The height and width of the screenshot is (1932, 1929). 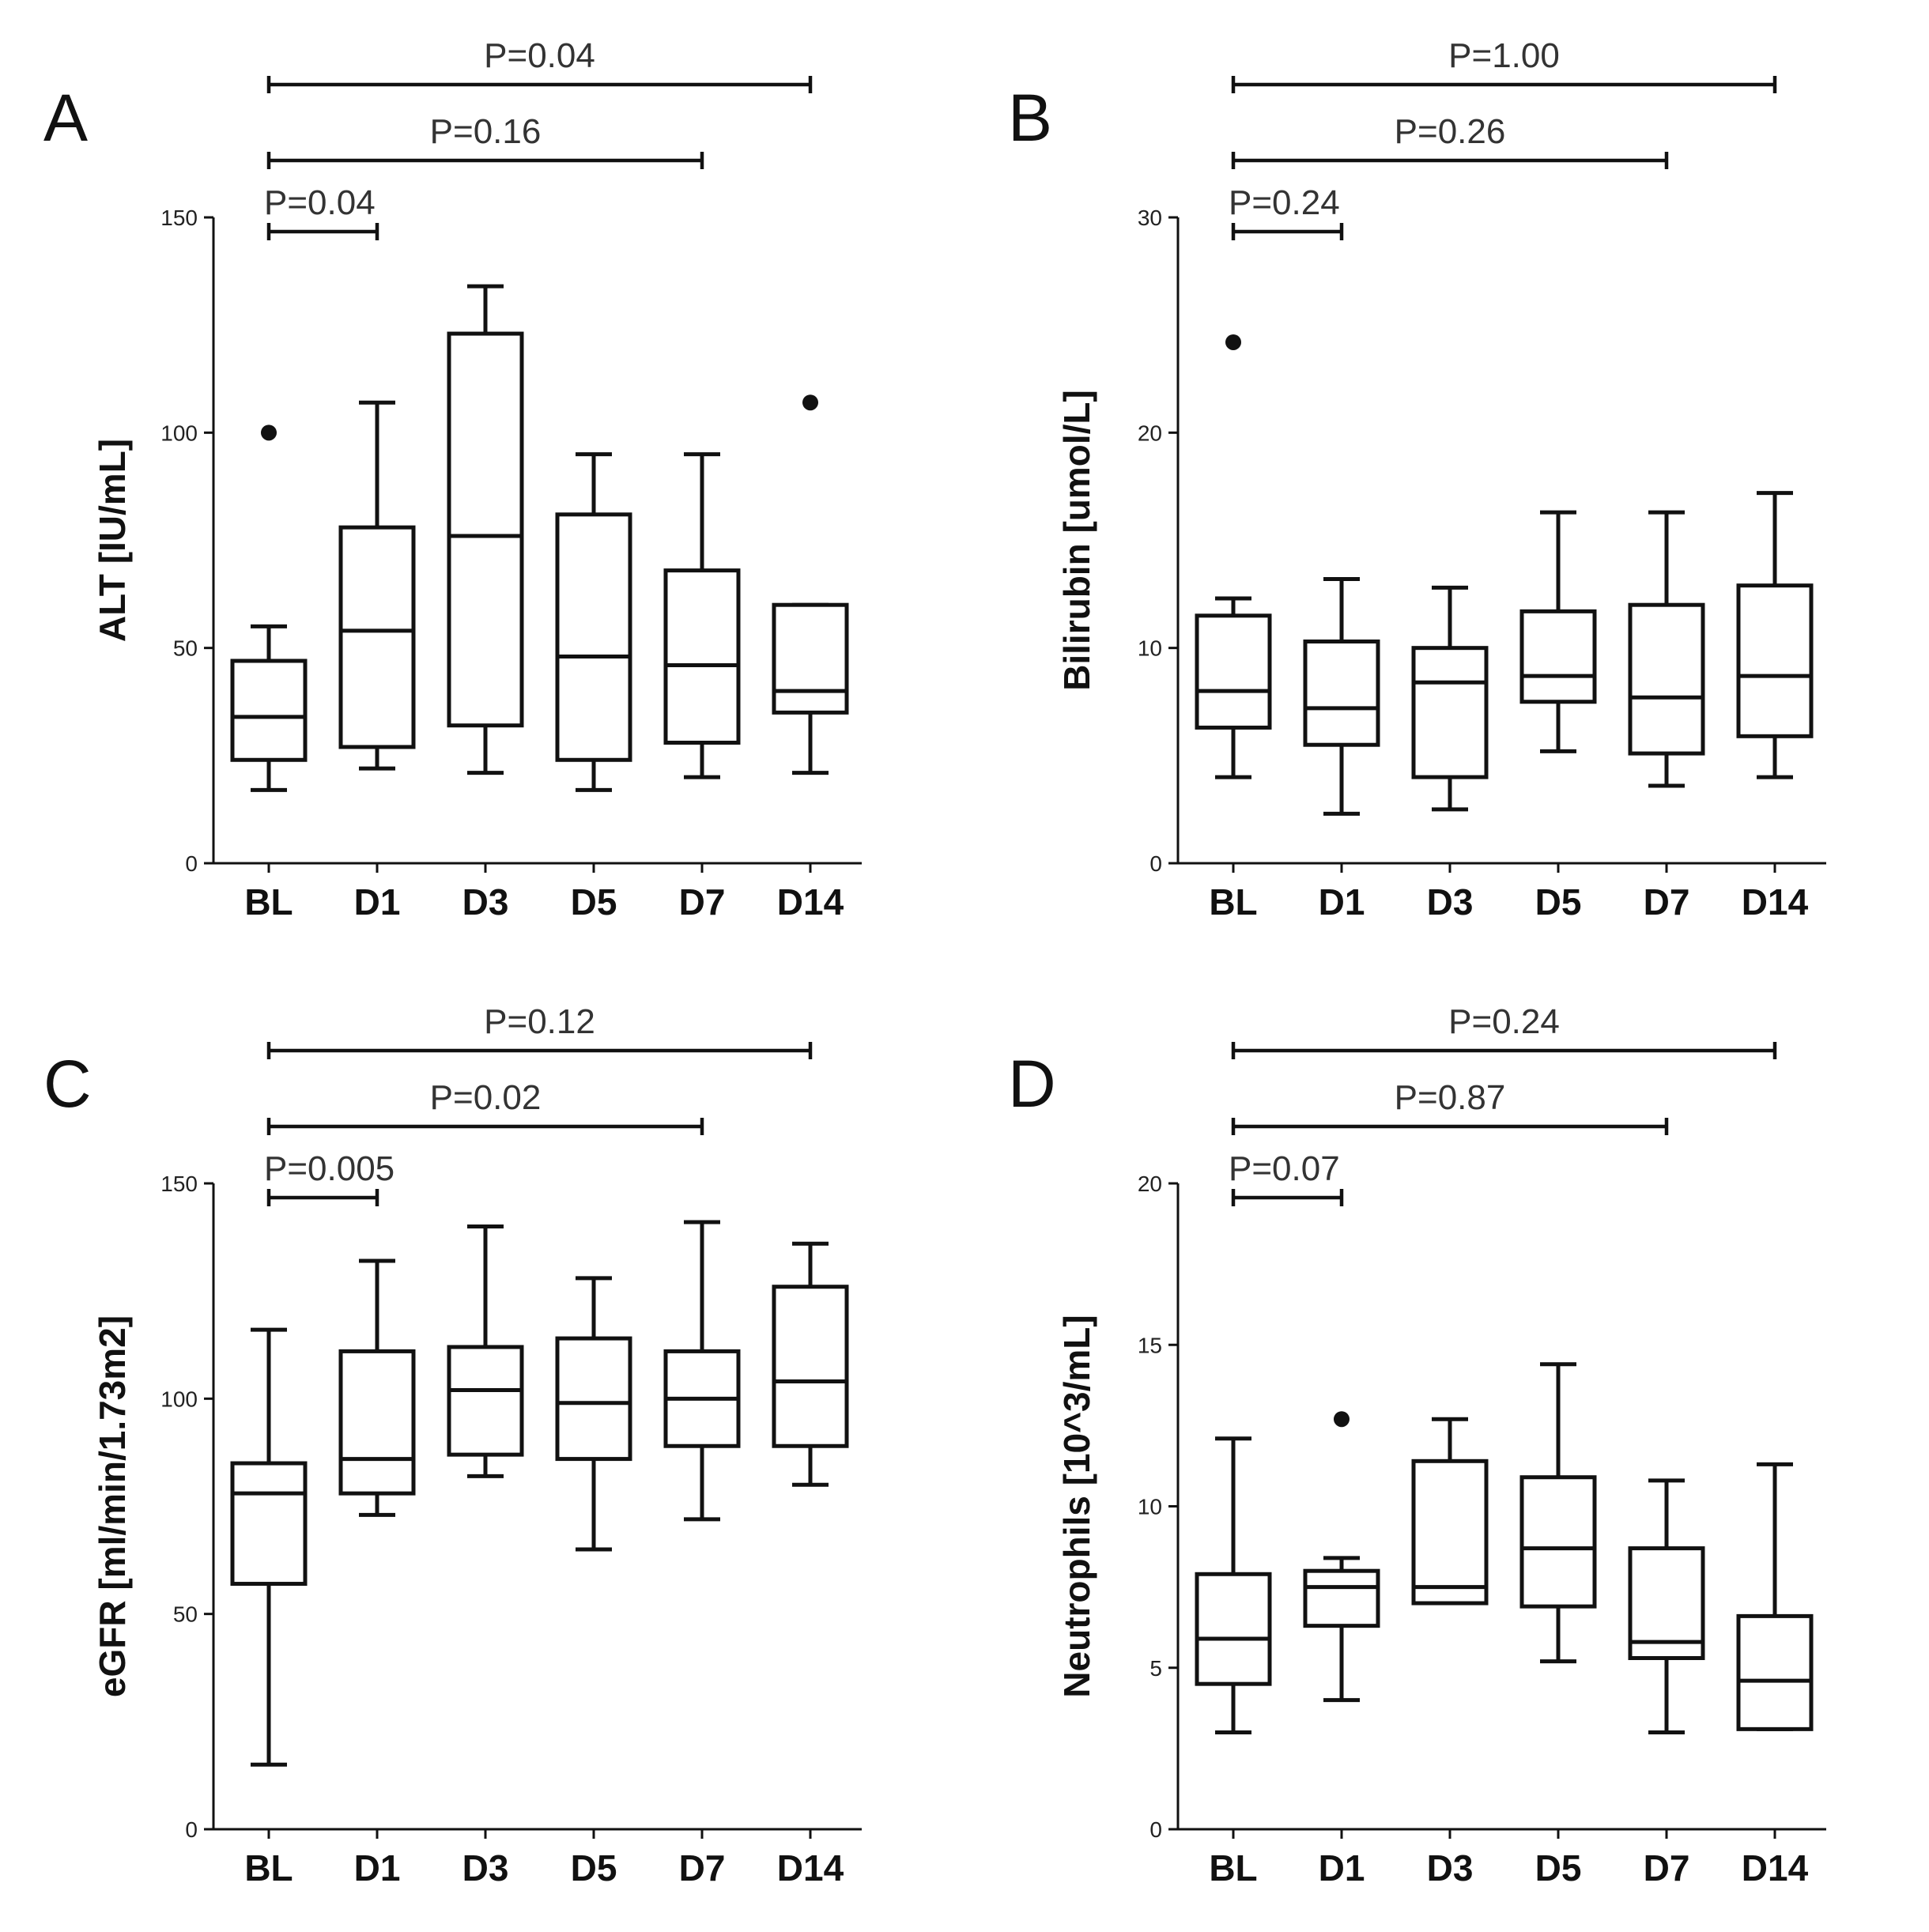 I want to click on comparison-p-value: P=0.02, so click(x=486, y=1097).